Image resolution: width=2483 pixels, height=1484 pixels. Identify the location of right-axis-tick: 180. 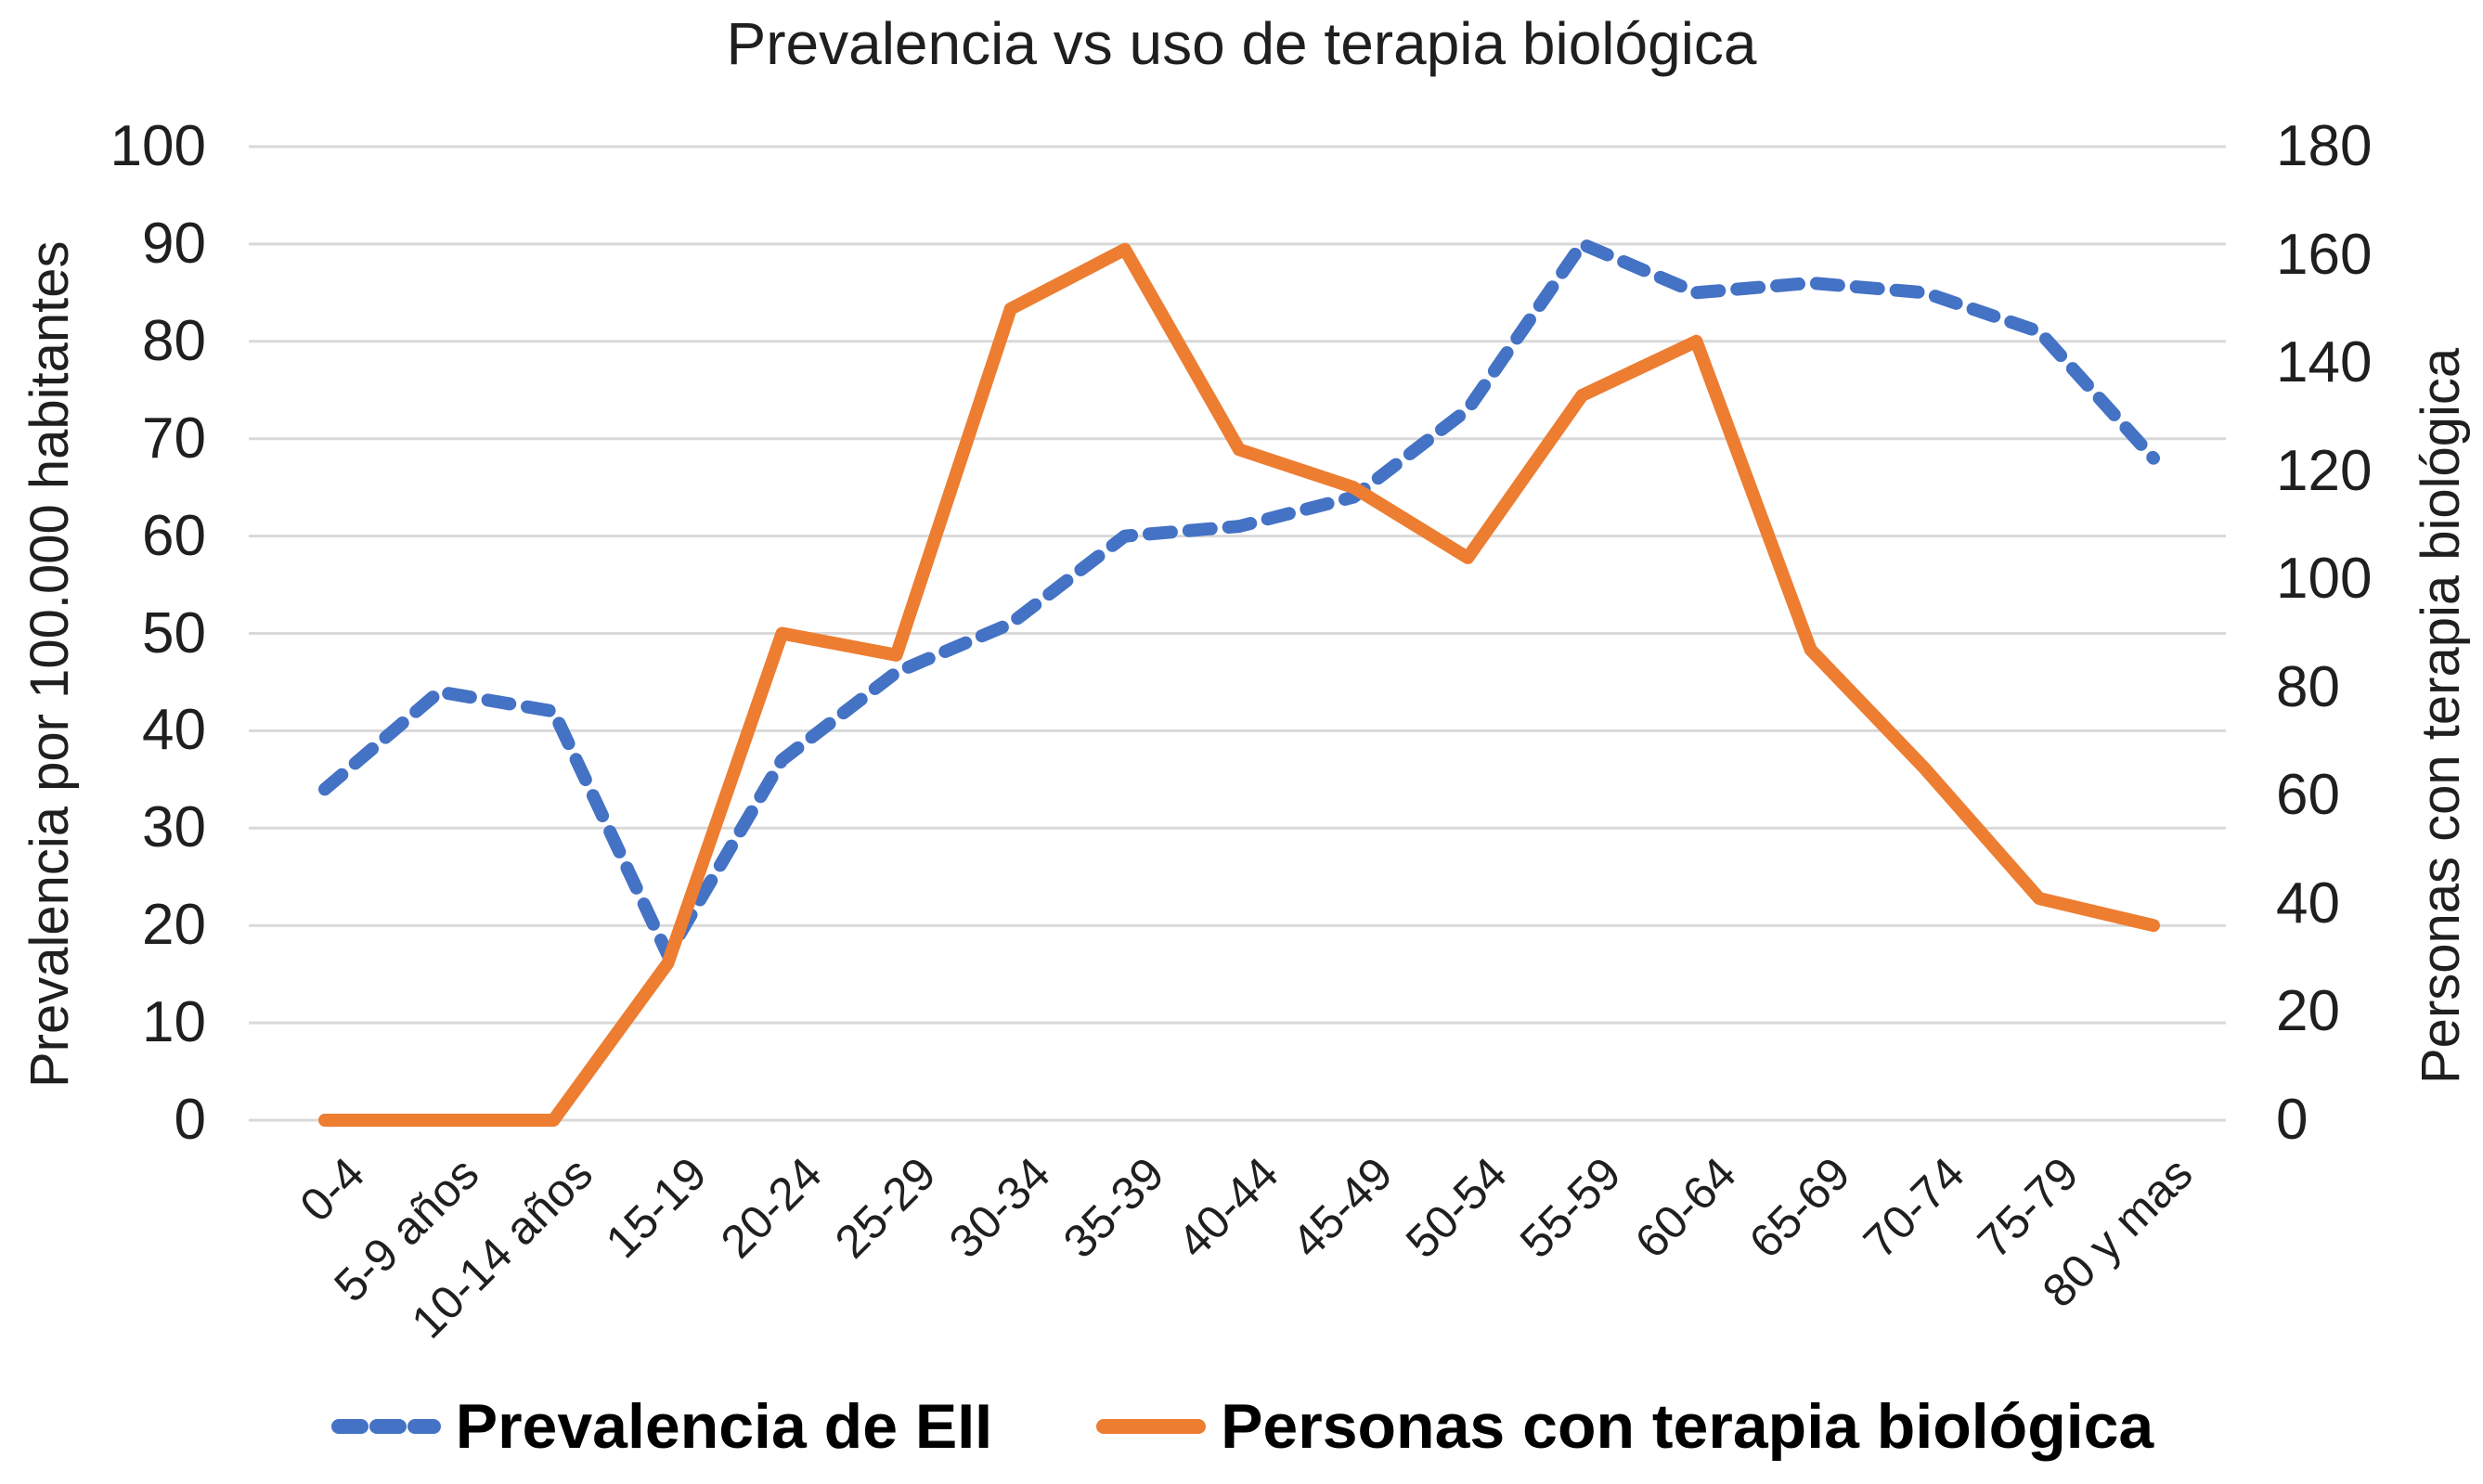
(2324, 146).